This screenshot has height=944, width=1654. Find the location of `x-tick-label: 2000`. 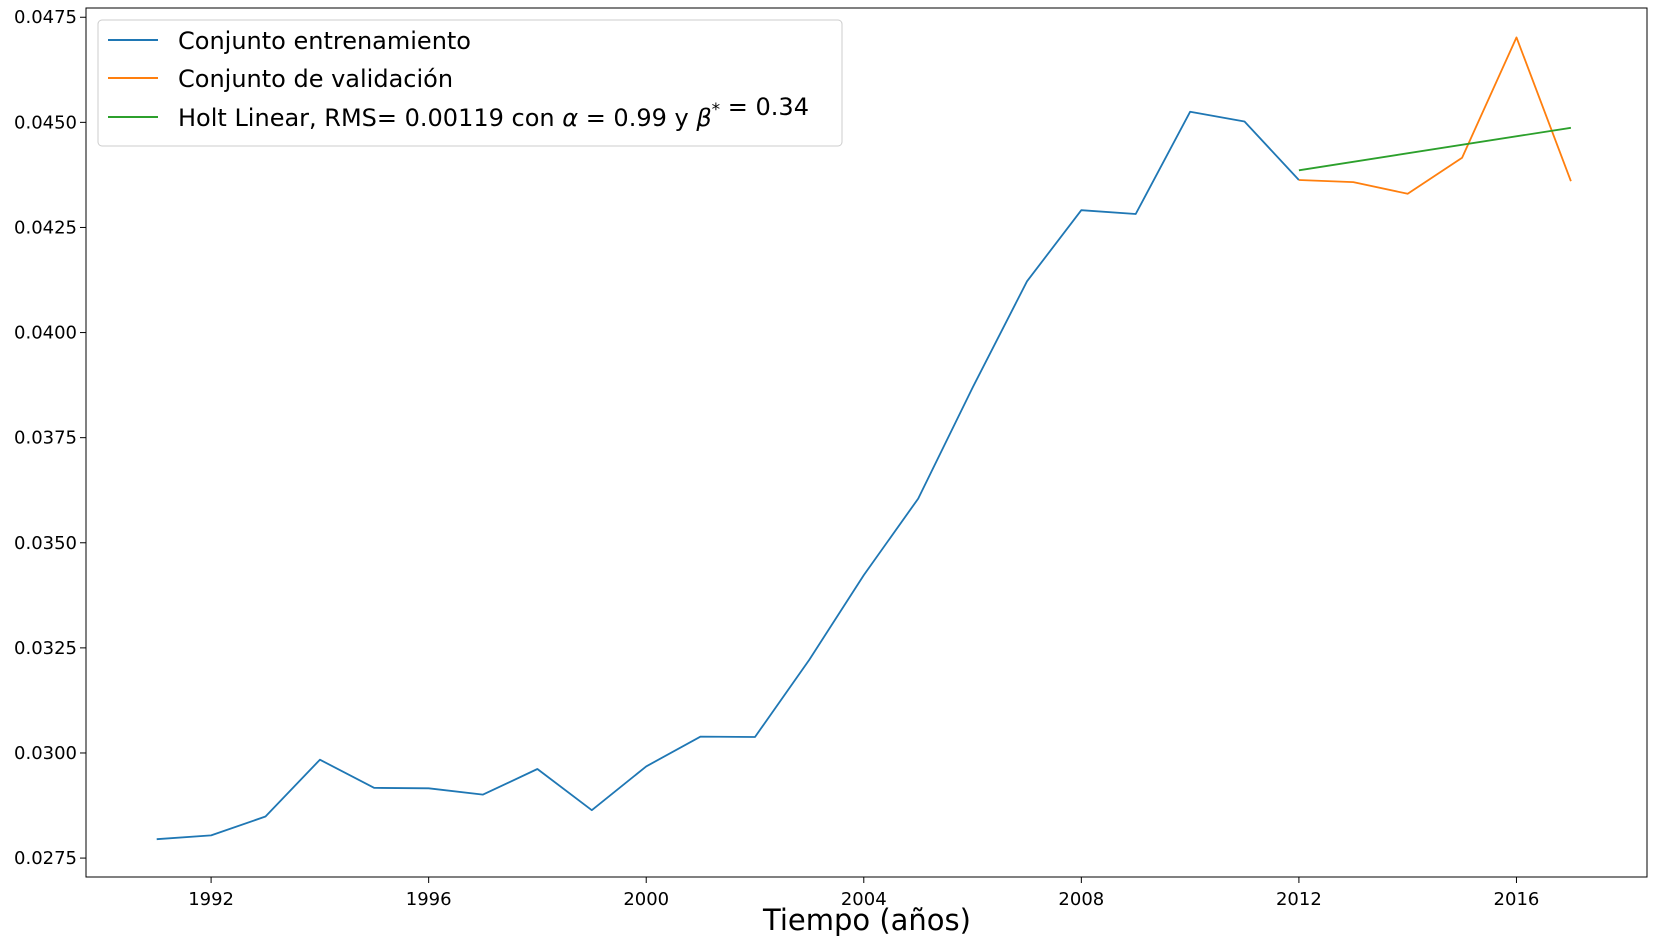

x-tick-label: 2000 is located at coordinates (646, 899).